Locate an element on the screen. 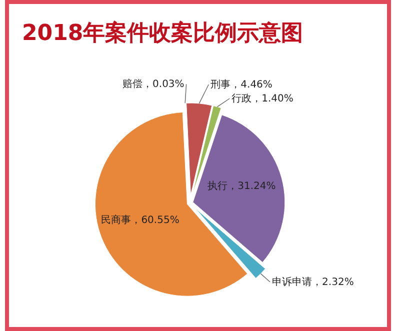  slice-label: 赔偿，0.03% is located at coordinates (153, 84).